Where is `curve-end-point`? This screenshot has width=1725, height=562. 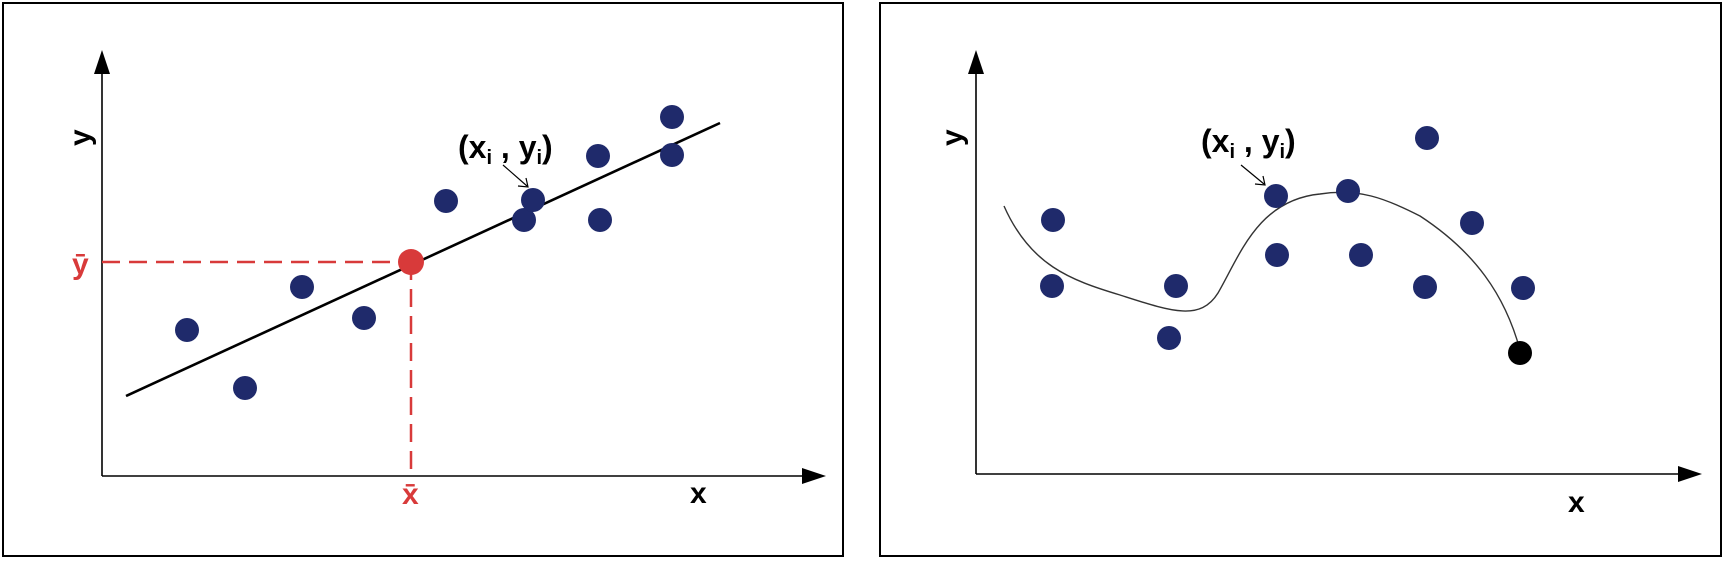 curve-end-point is located at coordinates (1520, 353).